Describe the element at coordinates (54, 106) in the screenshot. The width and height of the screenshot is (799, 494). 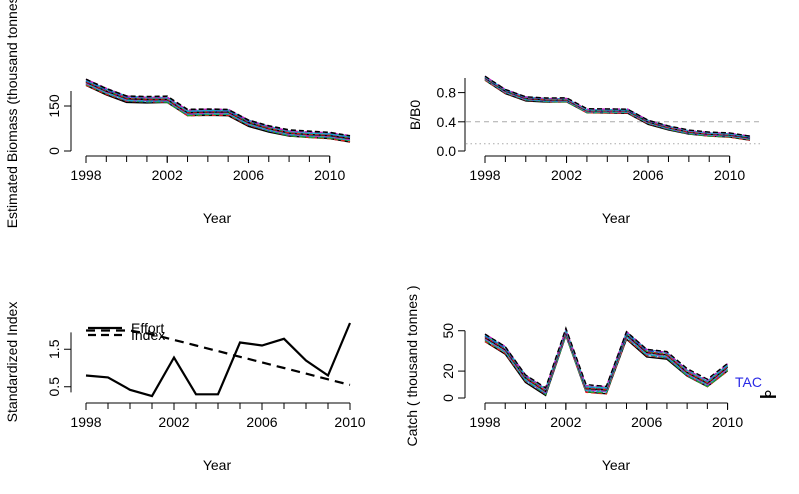
I see `biomass-y-tick-label: 150` at that location.